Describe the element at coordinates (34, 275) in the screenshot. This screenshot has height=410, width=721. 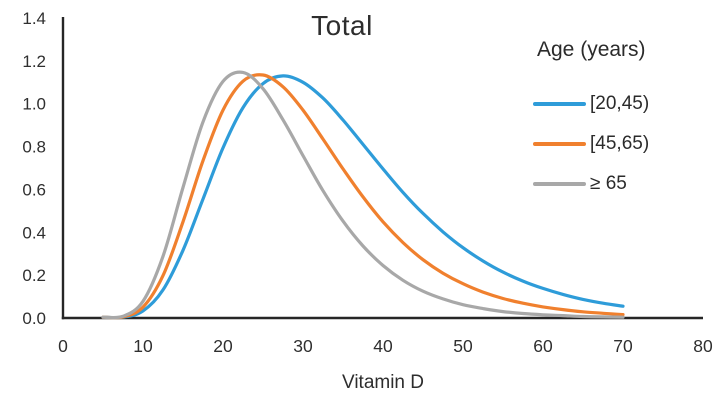
I see `y-axis-tick-label: 0.2` at that location.